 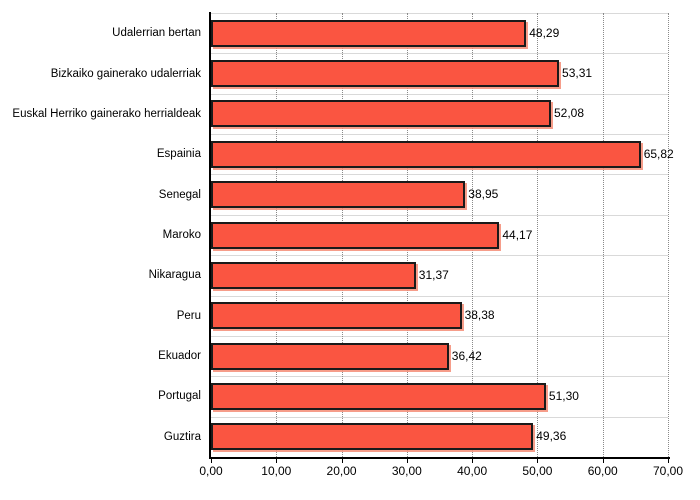 I want to click on bar-bizkaiko-gainerako-udalerriak, so click(x=385, y=74).